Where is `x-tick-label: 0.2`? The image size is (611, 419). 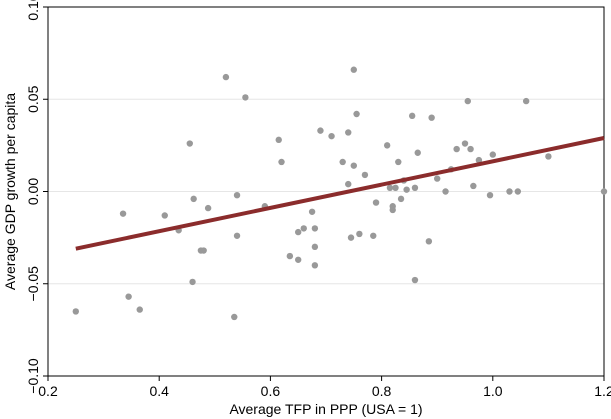 x-tick-label: 0.2 is located at coordinates (48, 391).